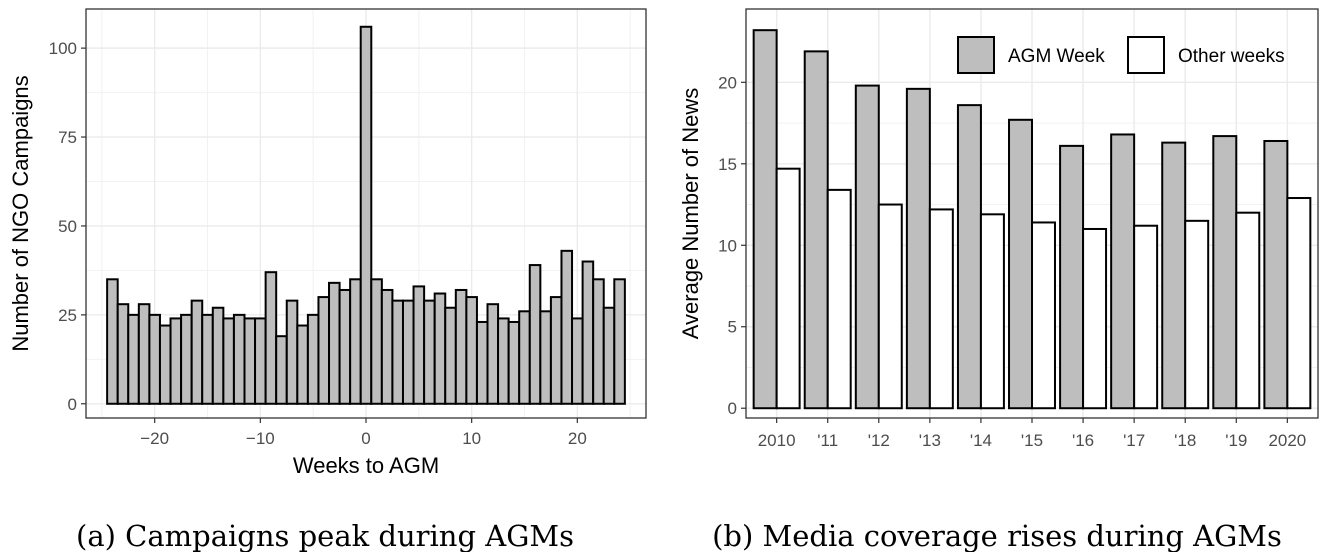 The width and height of the screenshot is (1329, 552). Describe the element at coordinates (302, 364) in the screenshot. I see `bar-week--6` at that location.